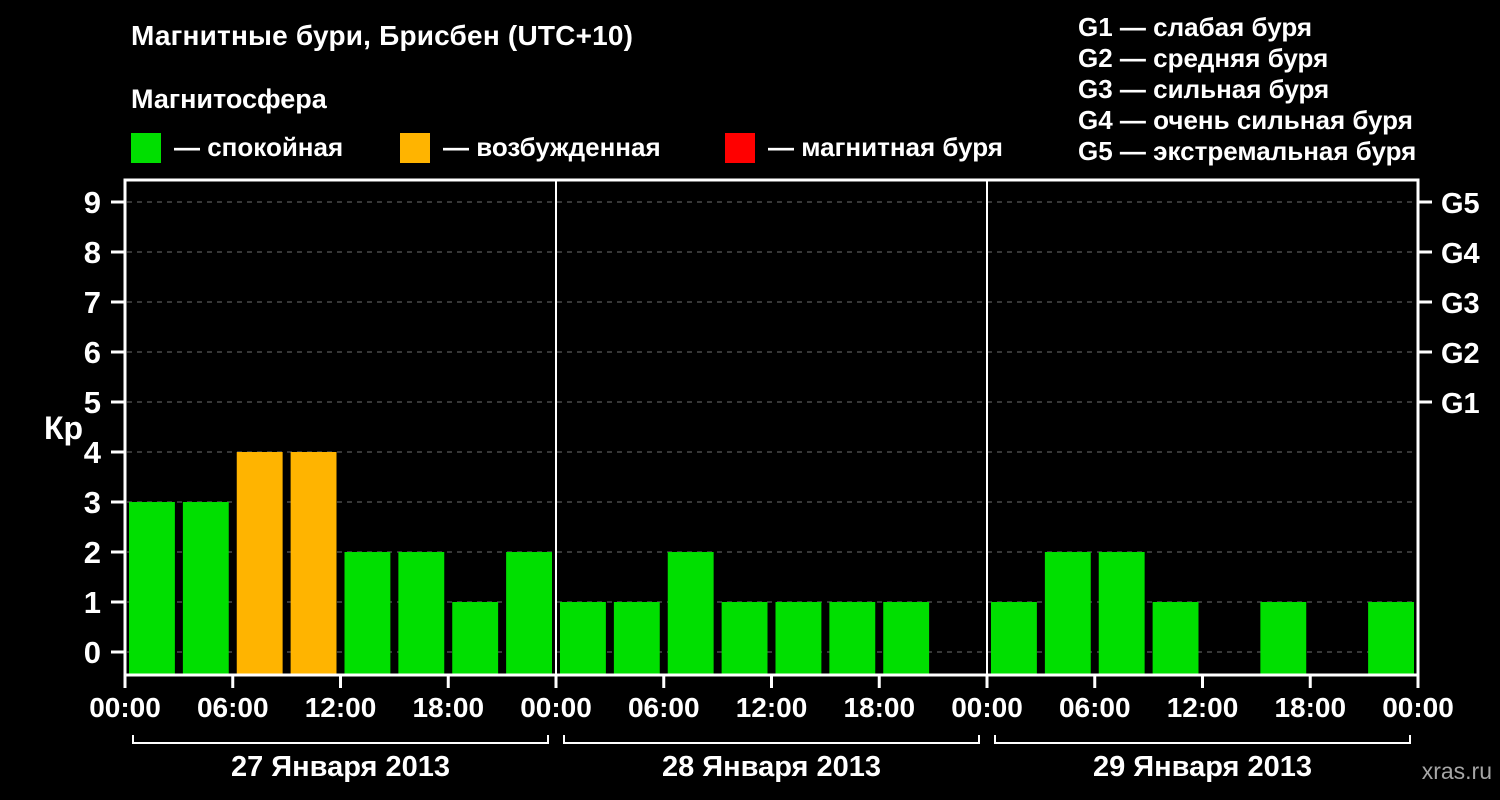 The height and width of the screenshot is (800, 1500). I want to click on legend-item-excited: — возбужденная, so click(530, 147).